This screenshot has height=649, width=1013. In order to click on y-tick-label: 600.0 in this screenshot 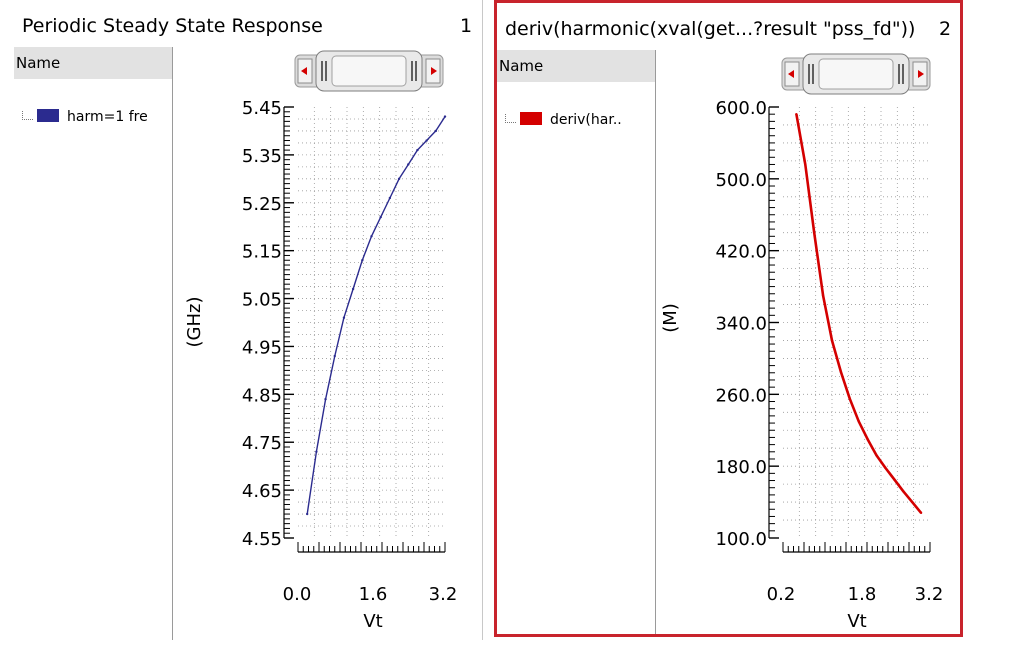, I will do `click(741, 108)`.